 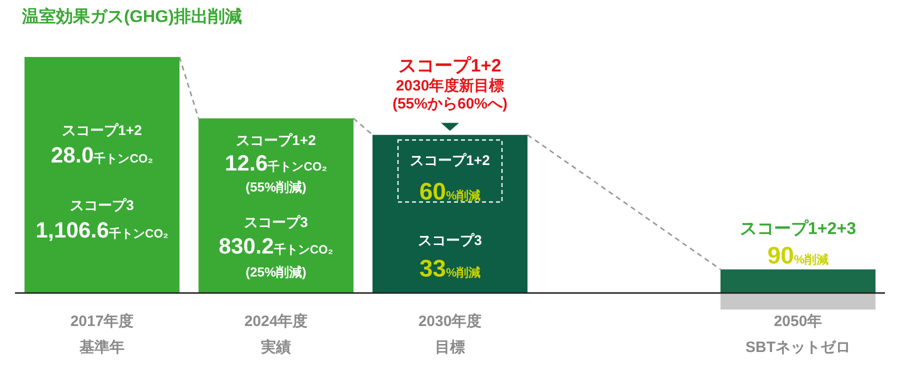 I want to click on annotation: 28.0千トンCO₂, so click(x=102, y=155).